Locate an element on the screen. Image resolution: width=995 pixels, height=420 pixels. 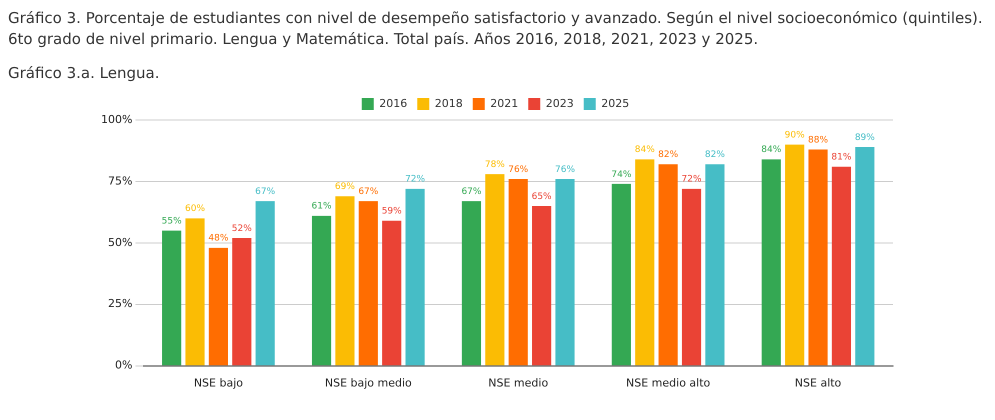
y-tick-label: 100% is located at coordinates (116, 119).